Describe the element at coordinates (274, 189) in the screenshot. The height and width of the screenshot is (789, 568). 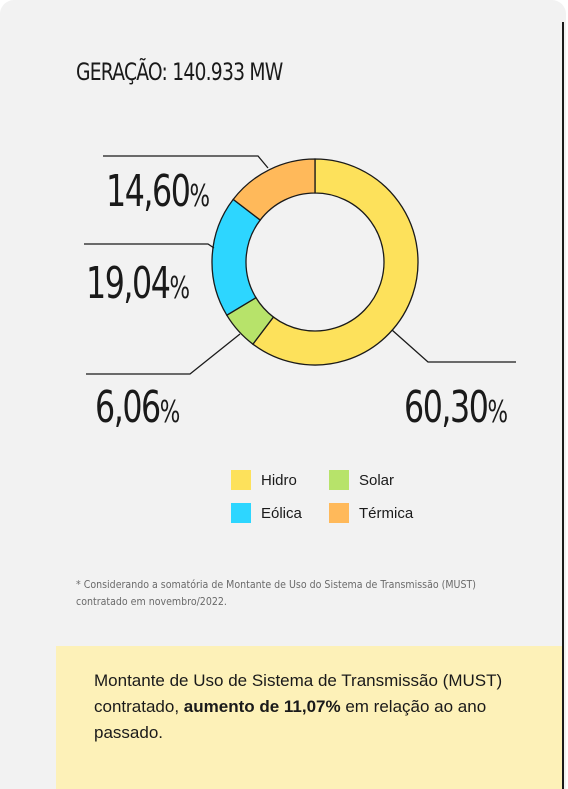
I see `slice-termica` at that location.